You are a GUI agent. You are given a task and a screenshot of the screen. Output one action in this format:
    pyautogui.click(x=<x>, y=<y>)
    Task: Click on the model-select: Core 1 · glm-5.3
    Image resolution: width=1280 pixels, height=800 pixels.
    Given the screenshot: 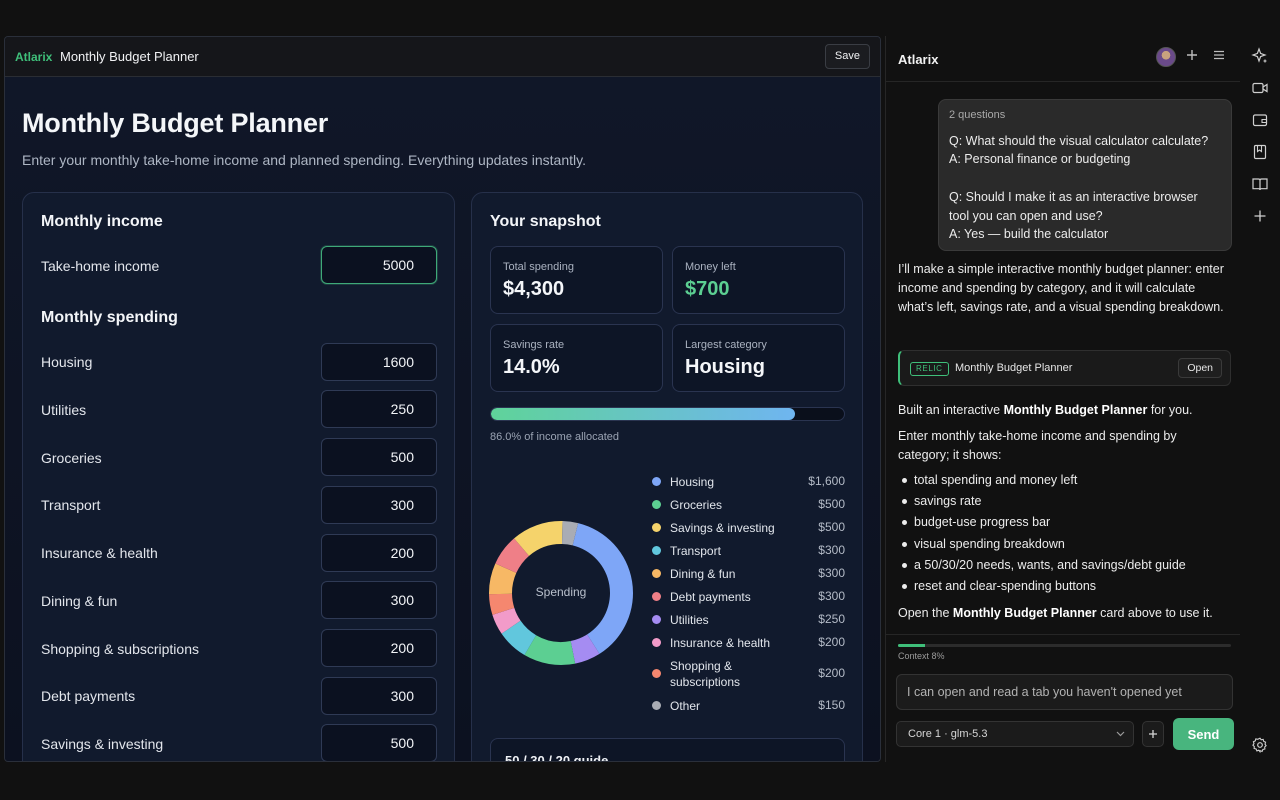 What is the action you would take?
    pyautogui.click(x=1015, y=734)
    